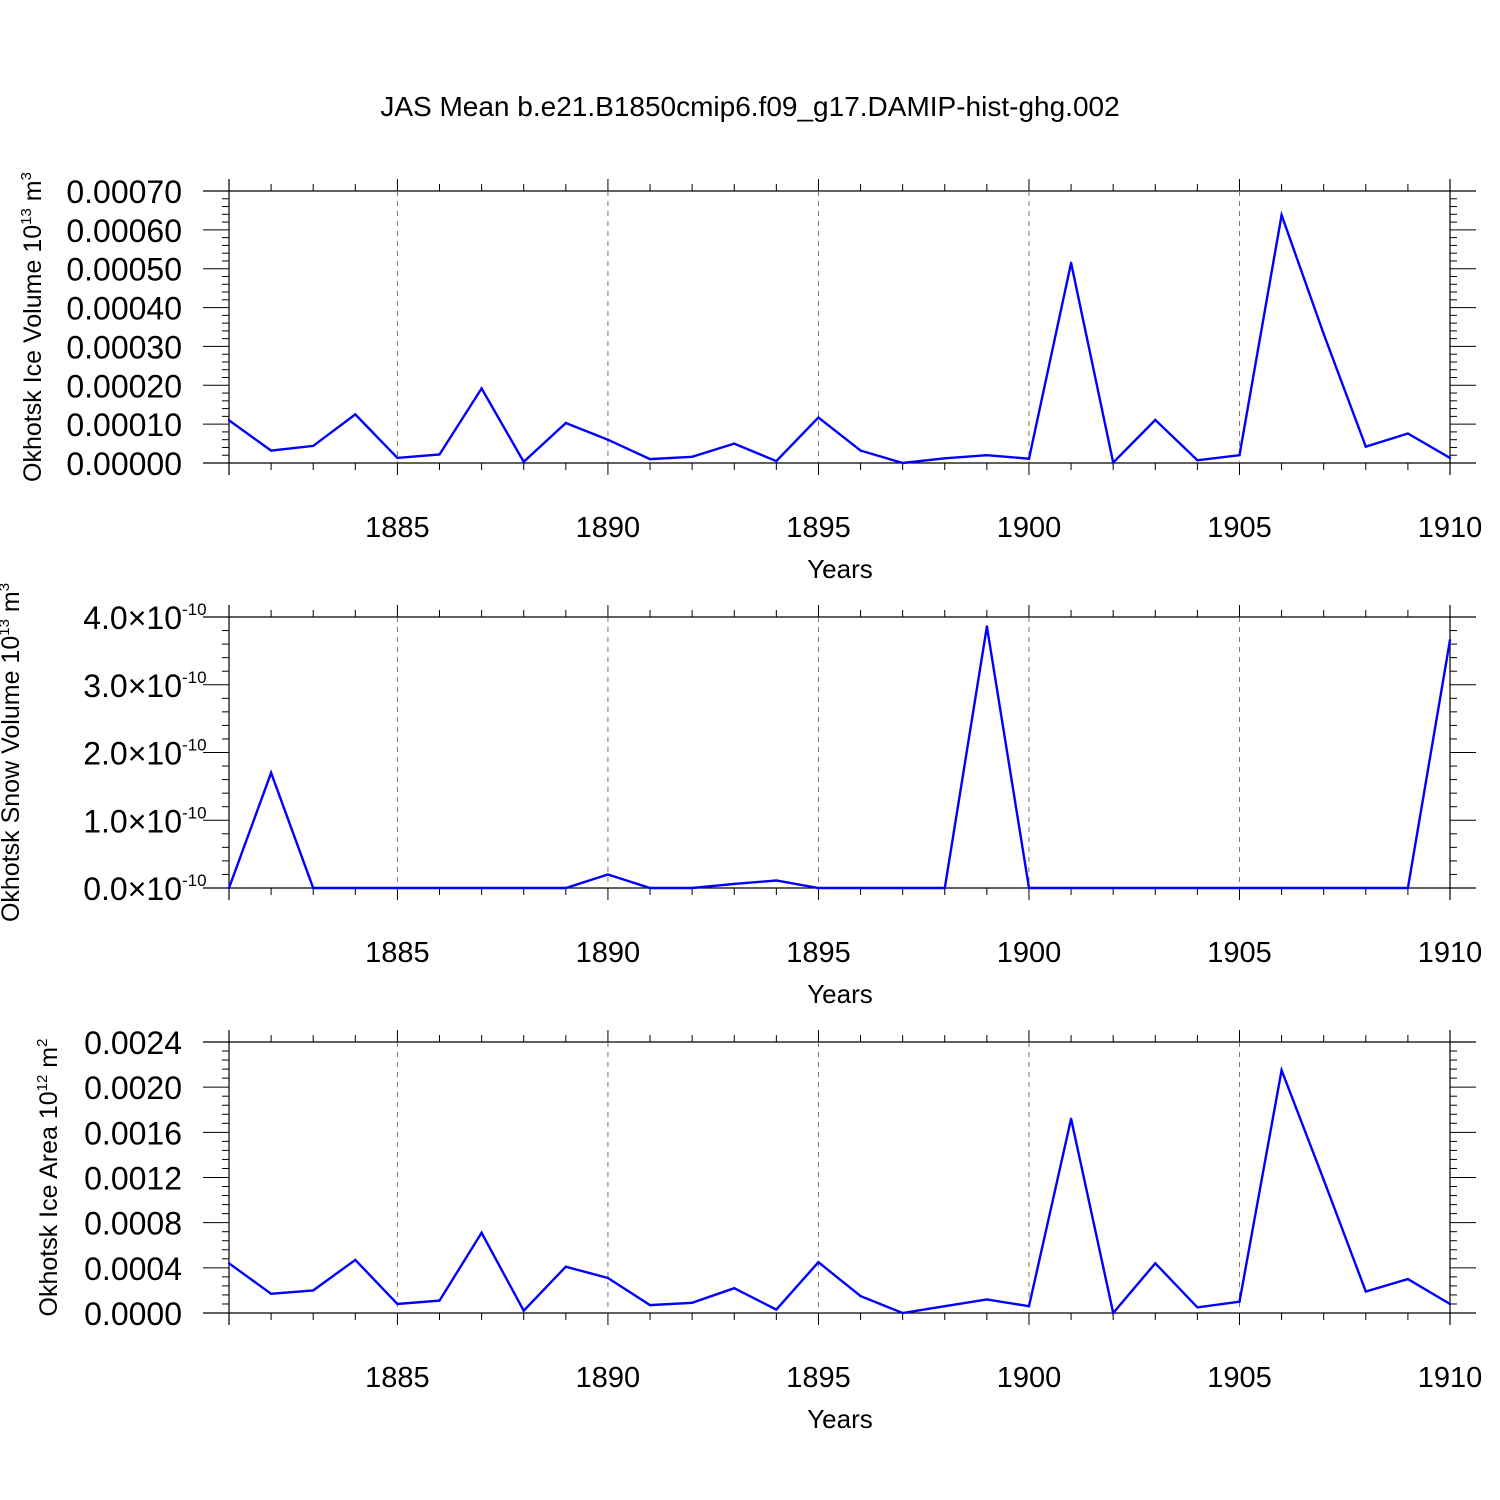 This screenshot has width=1500, height=1500. Describe the element at coordinates (818, 1378) in the screenshot. I see `x-tick-label: 1895` at that location.